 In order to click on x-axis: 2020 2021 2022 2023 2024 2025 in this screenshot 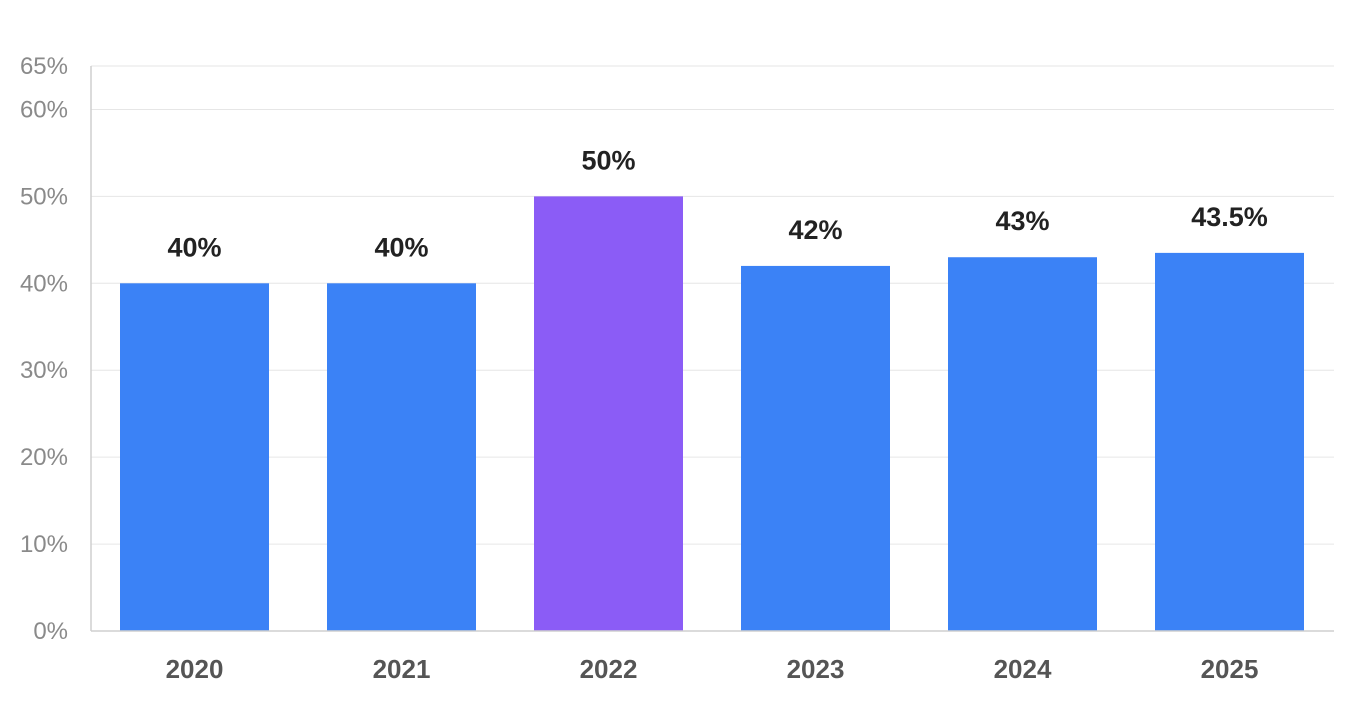, I will do `click(712, 657)`.